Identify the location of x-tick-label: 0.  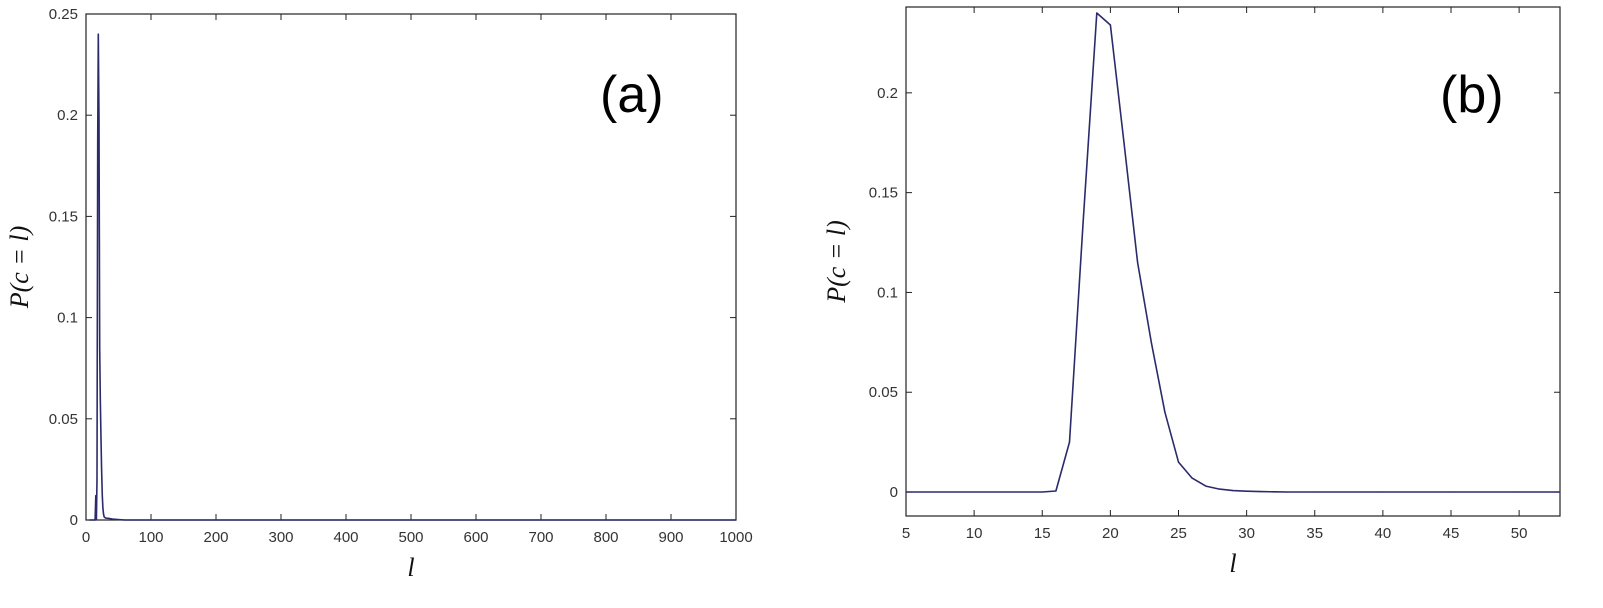
(86, 537).